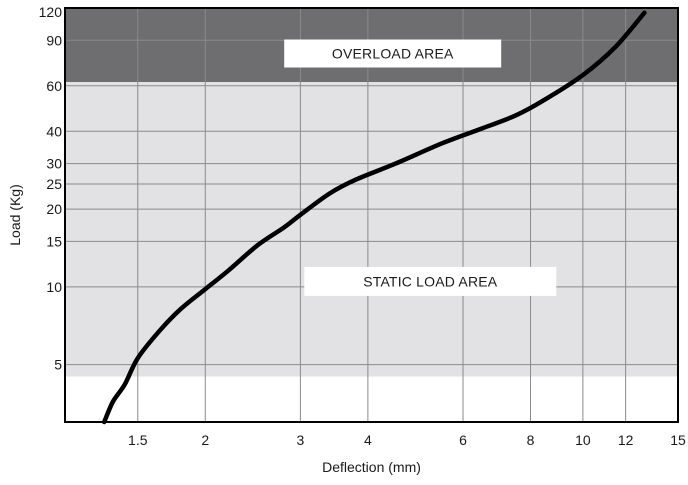 The image size is (688, 485). Describe the element at coordinates (407, 440) in the screenshot. I see `x-tick-labels: 1.5 2 3 4 6 8 10 12 15` at that location.